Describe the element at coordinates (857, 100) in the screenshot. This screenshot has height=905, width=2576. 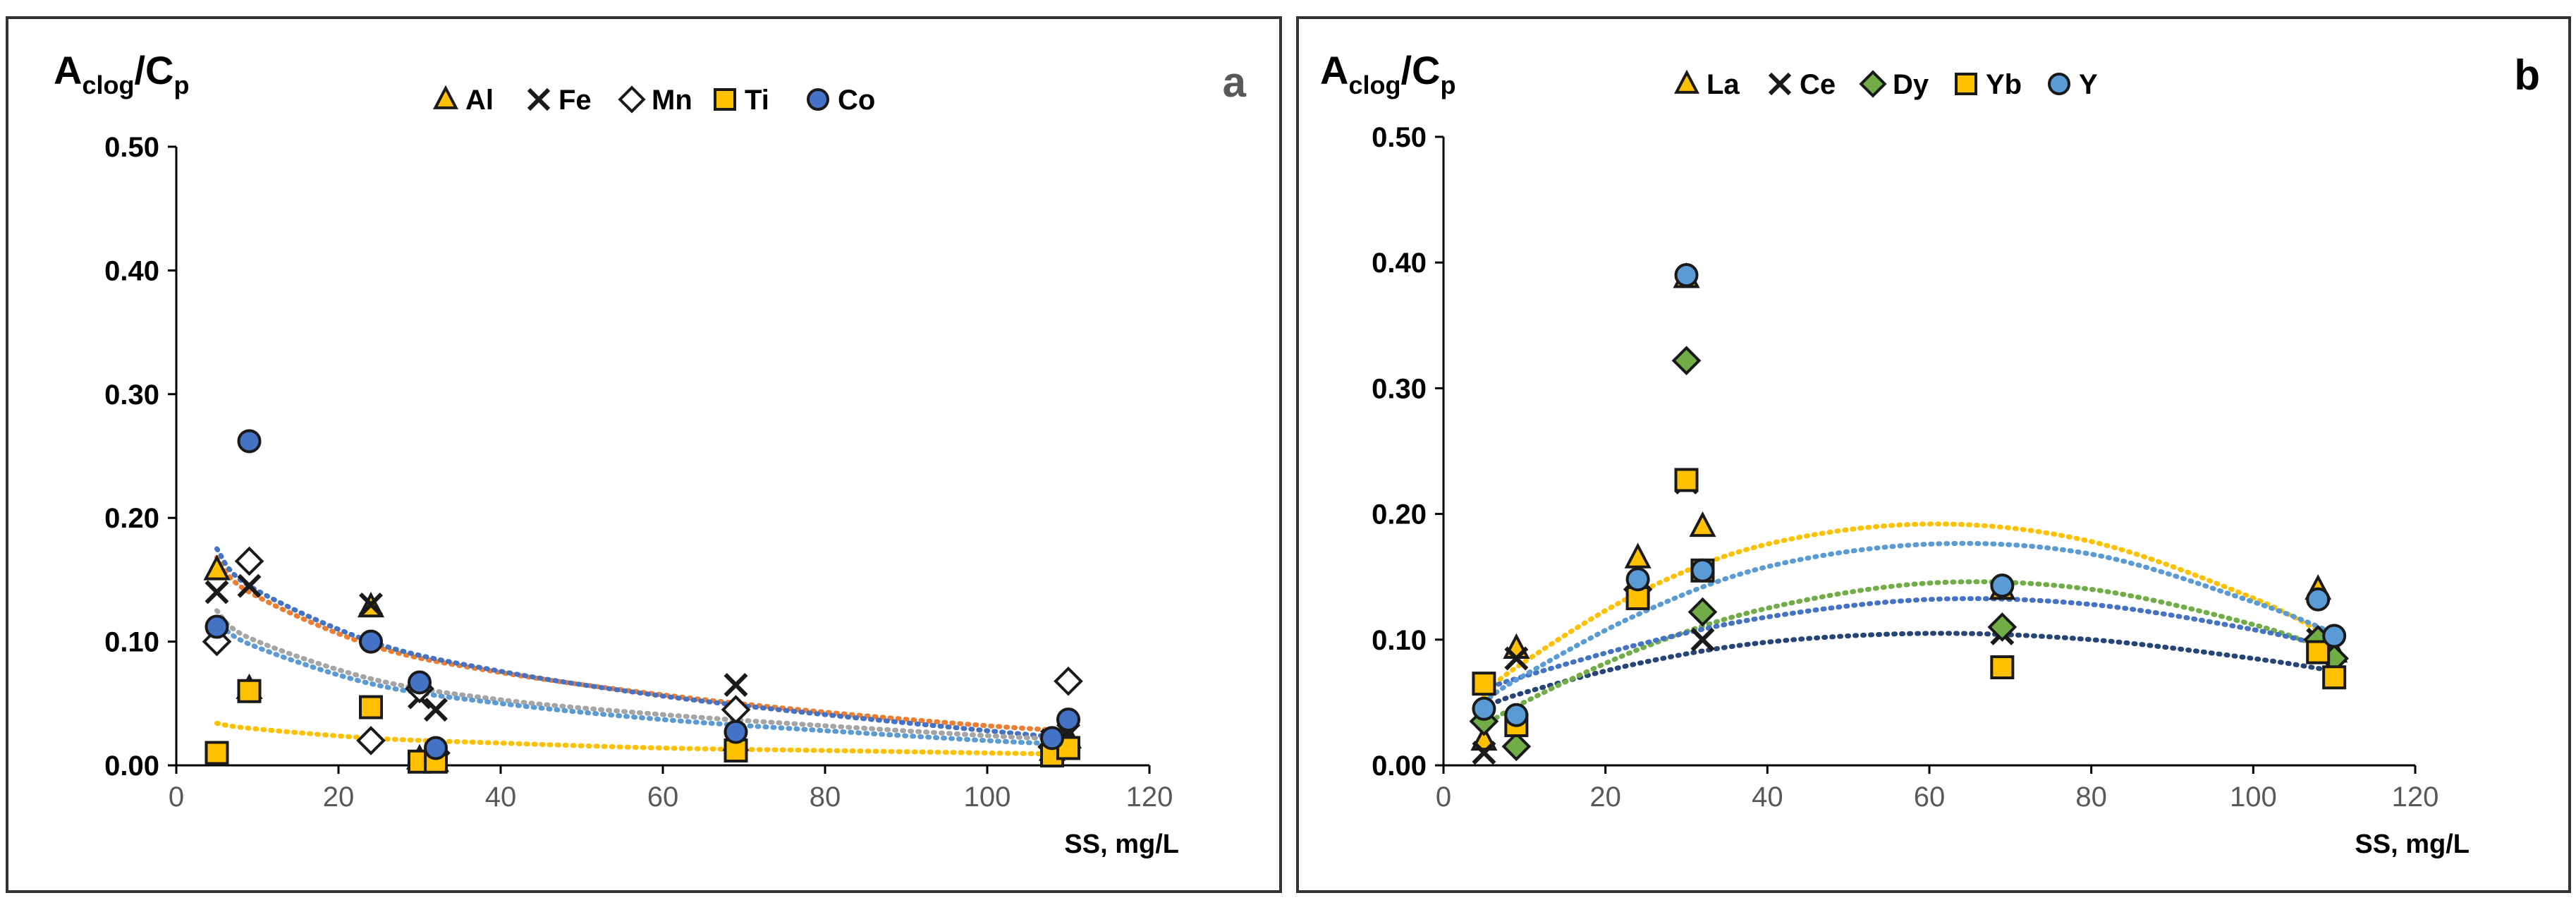
I see `legend-label-co: Co` at that location.